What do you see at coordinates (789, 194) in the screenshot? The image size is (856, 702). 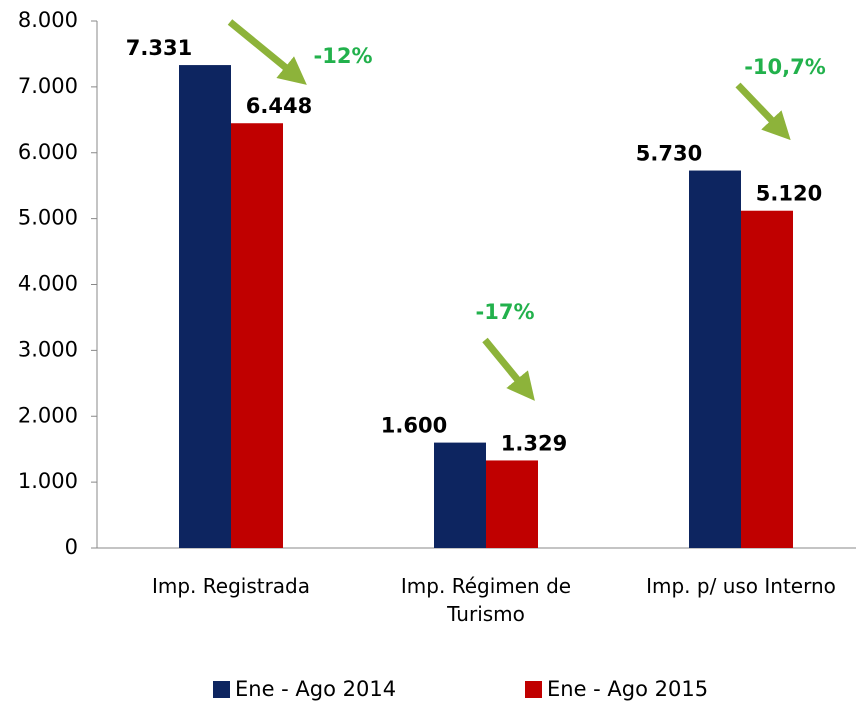 I see `data-label: 5.120` at bounding box center [789, 194].